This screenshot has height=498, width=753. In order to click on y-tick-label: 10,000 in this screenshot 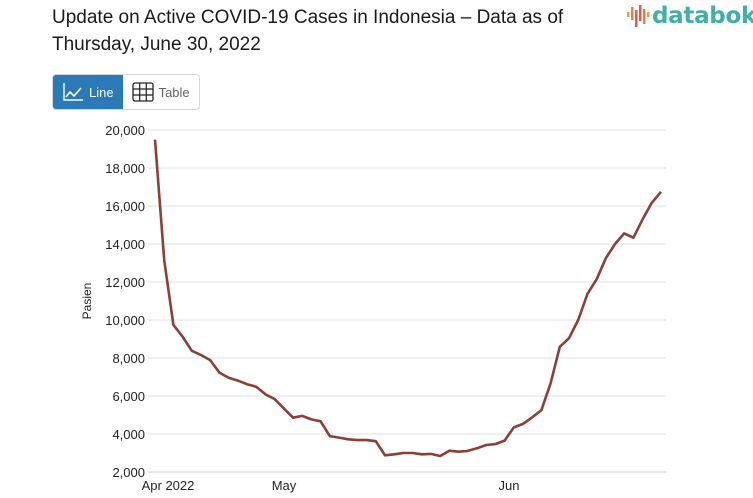, I will do `click(125, 320)`.